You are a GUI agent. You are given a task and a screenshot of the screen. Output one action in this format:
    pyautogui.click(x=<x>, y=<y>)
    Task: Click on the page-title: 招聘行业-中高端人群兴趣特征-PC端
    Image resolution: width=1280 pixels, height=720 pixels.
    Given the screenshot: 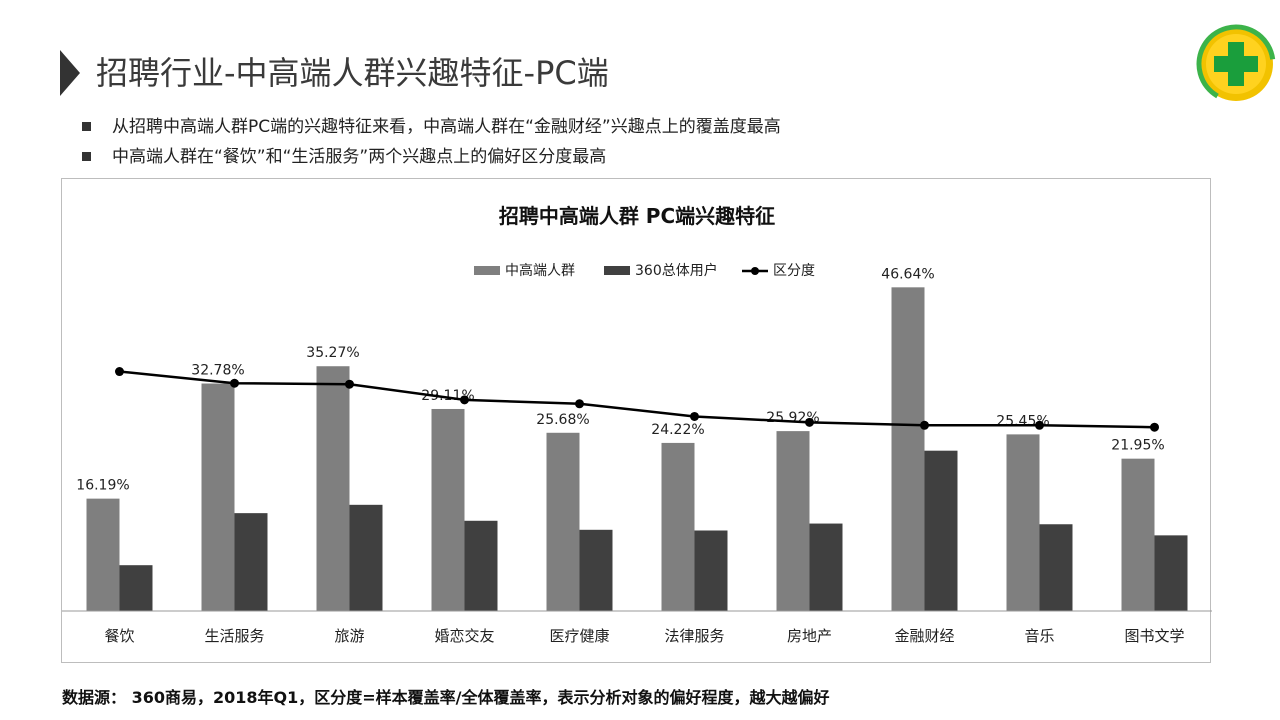 What is the action you would take?
    pyautogui.click(x=352, y=73)
    